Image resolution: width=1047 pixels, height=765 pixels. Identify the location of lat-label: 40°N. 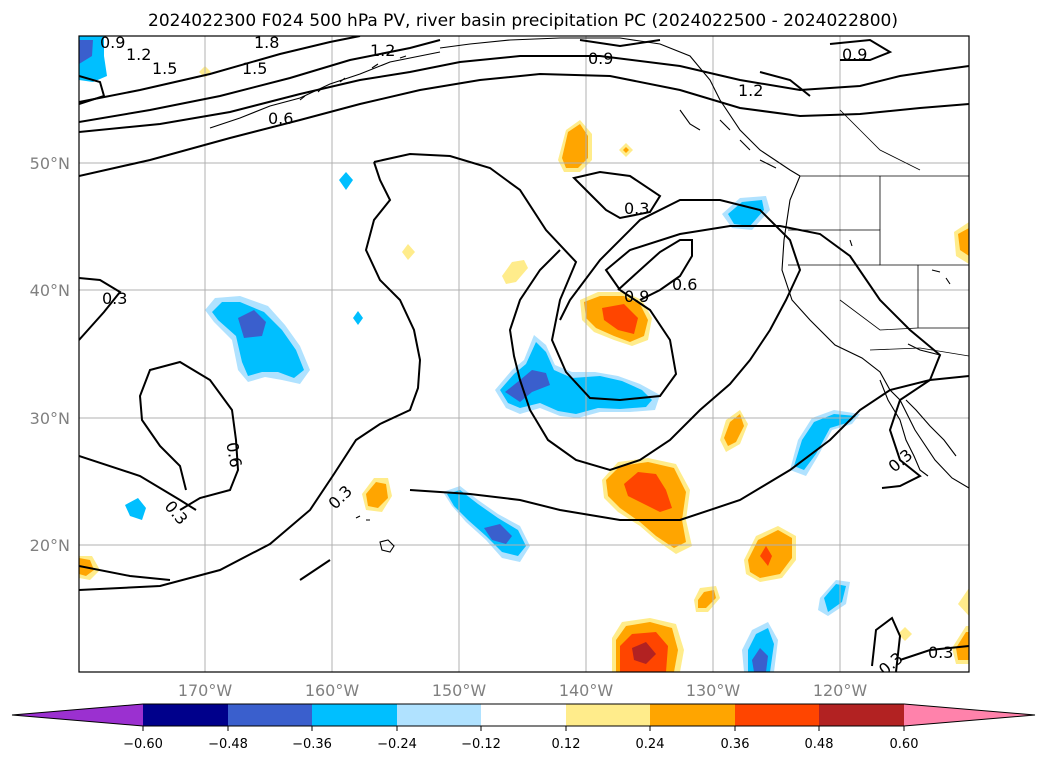
(50, 290).